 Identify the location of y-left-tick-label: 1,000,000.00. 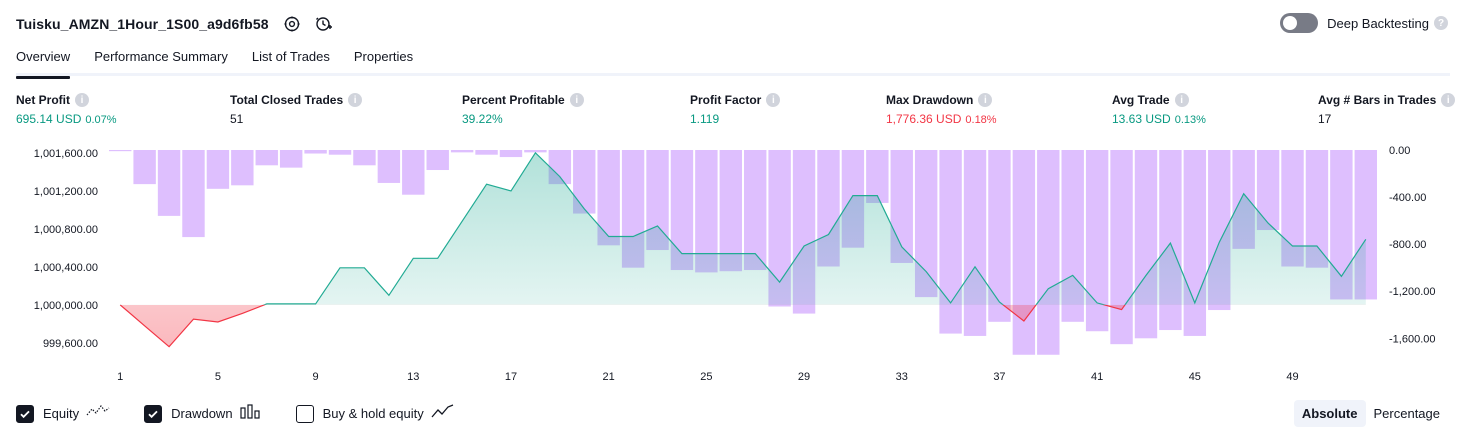
(66, 306).